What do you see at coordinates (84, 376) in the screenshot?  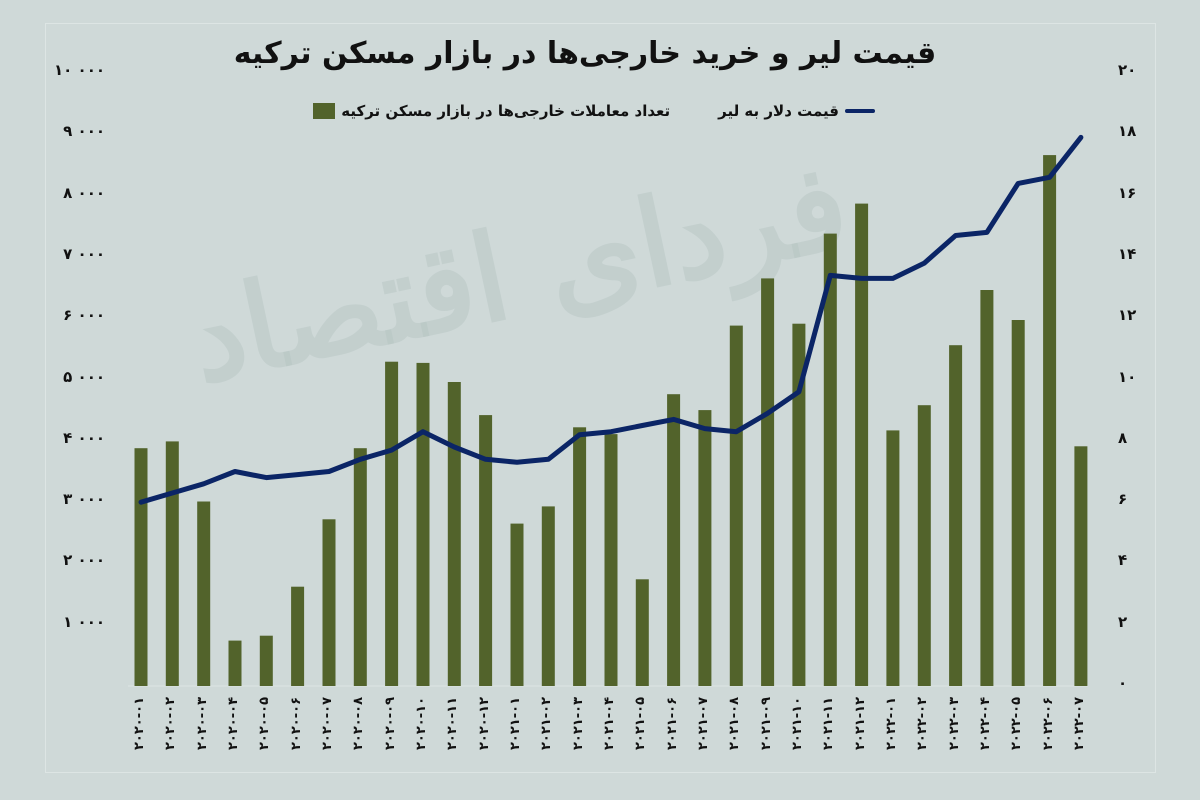 I see `left-axis-tick: ۵ ۰۰۰` at bounding box center [84, 376].